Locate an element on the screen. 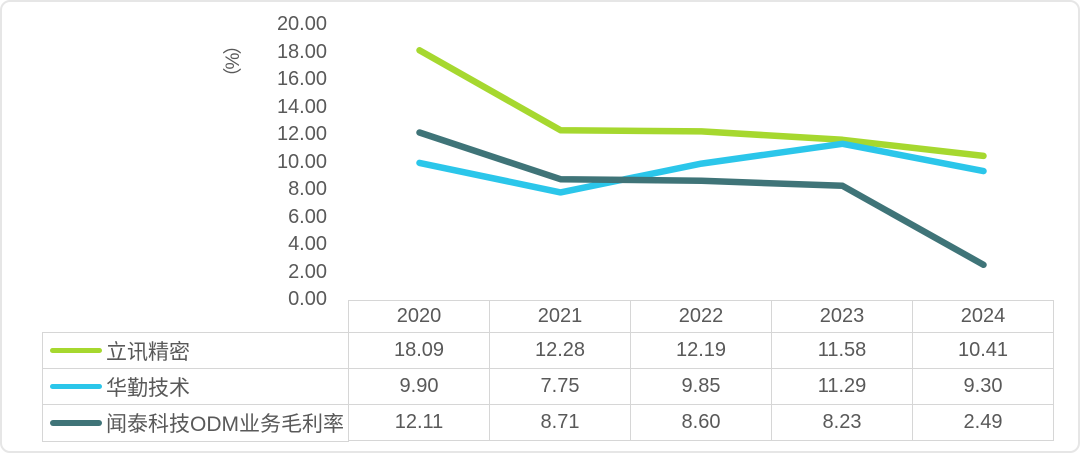  legend-row: 华勤技术 is located at coordinates (195, 387).